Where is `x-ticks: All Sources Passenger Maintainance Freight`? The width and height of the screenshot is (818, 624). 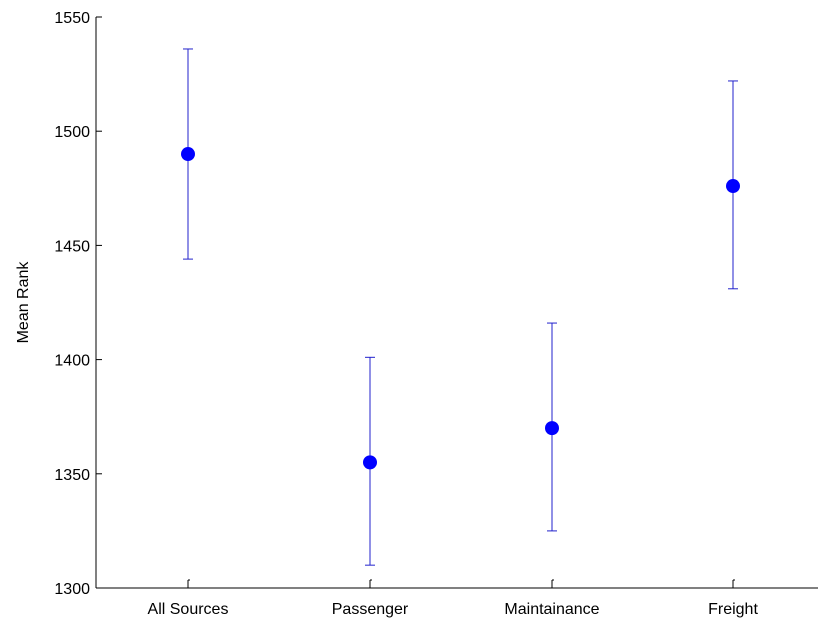
x-ticks: All Sources Passenger Maintainance Freight is located at coordinates (453, 598).